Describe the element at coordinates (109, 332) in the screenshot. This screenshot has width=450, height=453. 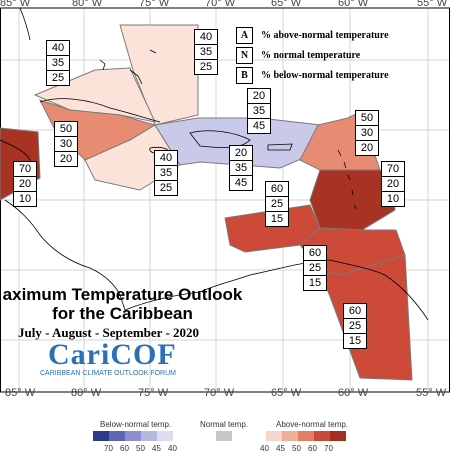
I see `outlook-period: July - August - September - 2020` at that location.